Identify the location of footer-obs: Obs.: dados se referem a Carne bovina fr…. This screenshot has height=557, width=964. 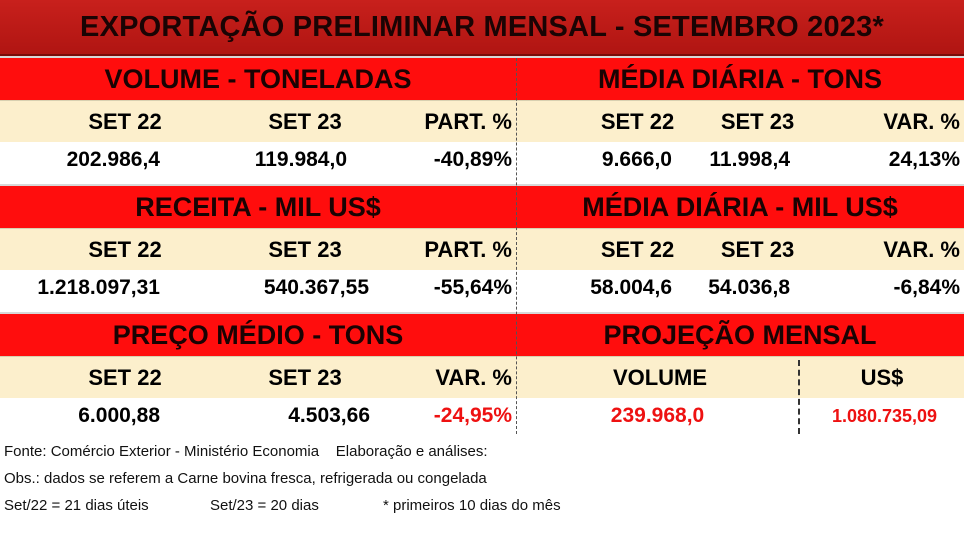
(245, 478).